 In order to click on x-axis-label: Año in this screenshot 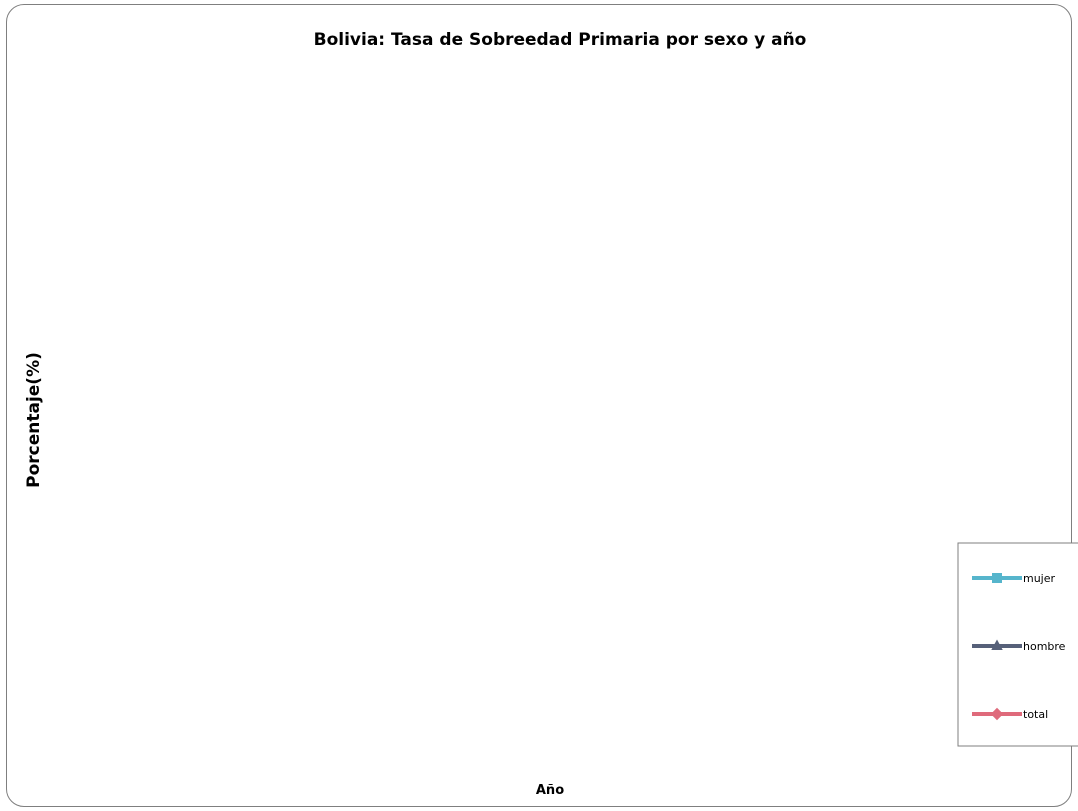, I will do `click(550, 790)`.